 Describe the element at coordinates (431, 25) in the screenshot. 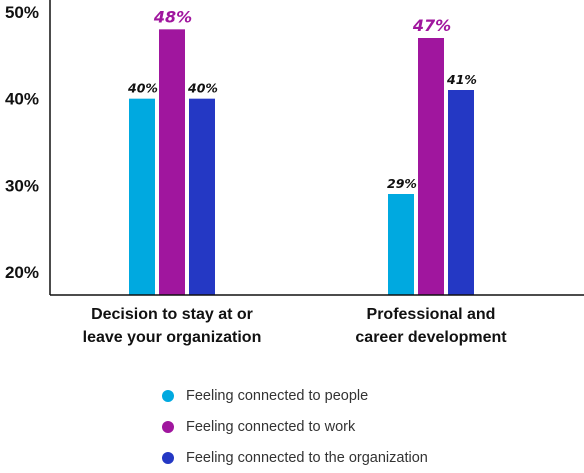

I see `data-label: 47%` at that location.